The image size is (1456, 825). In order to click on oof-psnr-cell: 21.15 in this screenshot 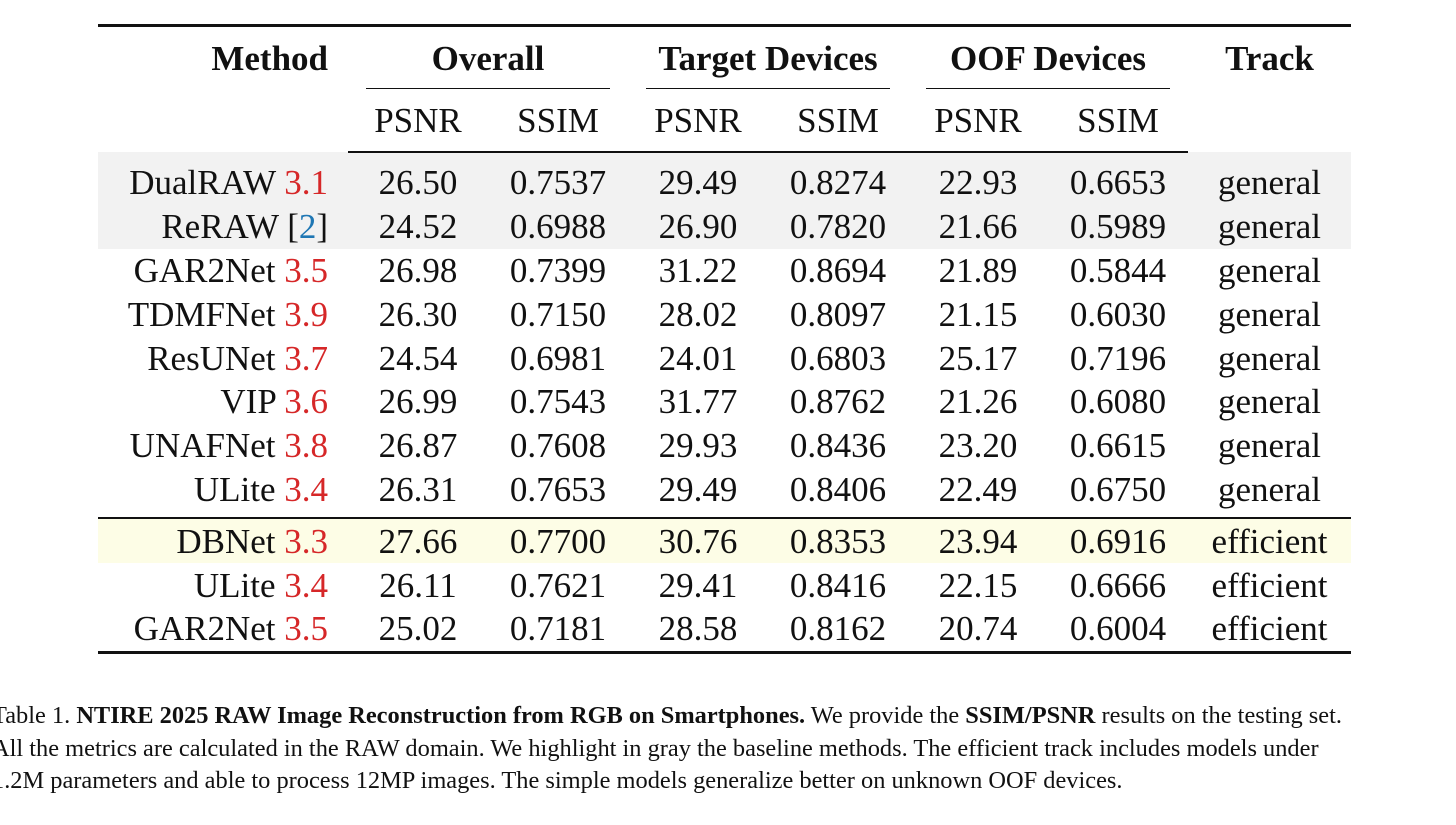, I will do `click(978, 314)`.